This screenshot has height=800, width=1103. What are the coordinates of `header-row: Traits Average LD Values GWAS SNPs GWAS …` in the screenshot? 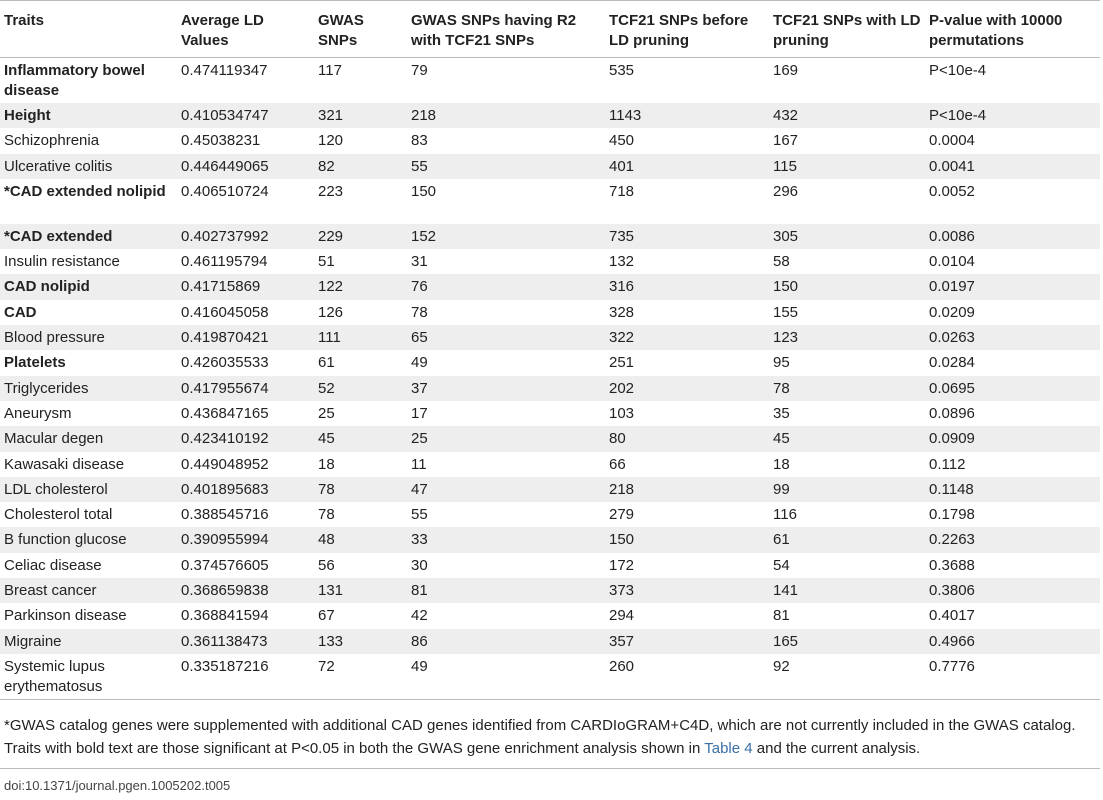 It's located at (550, 29).